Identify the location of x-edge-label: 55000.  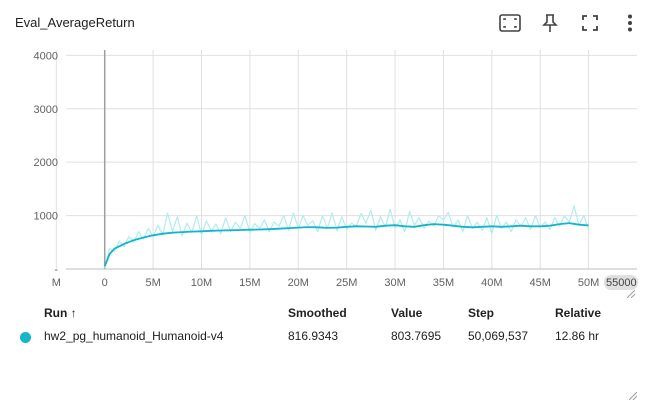
(621, 283).